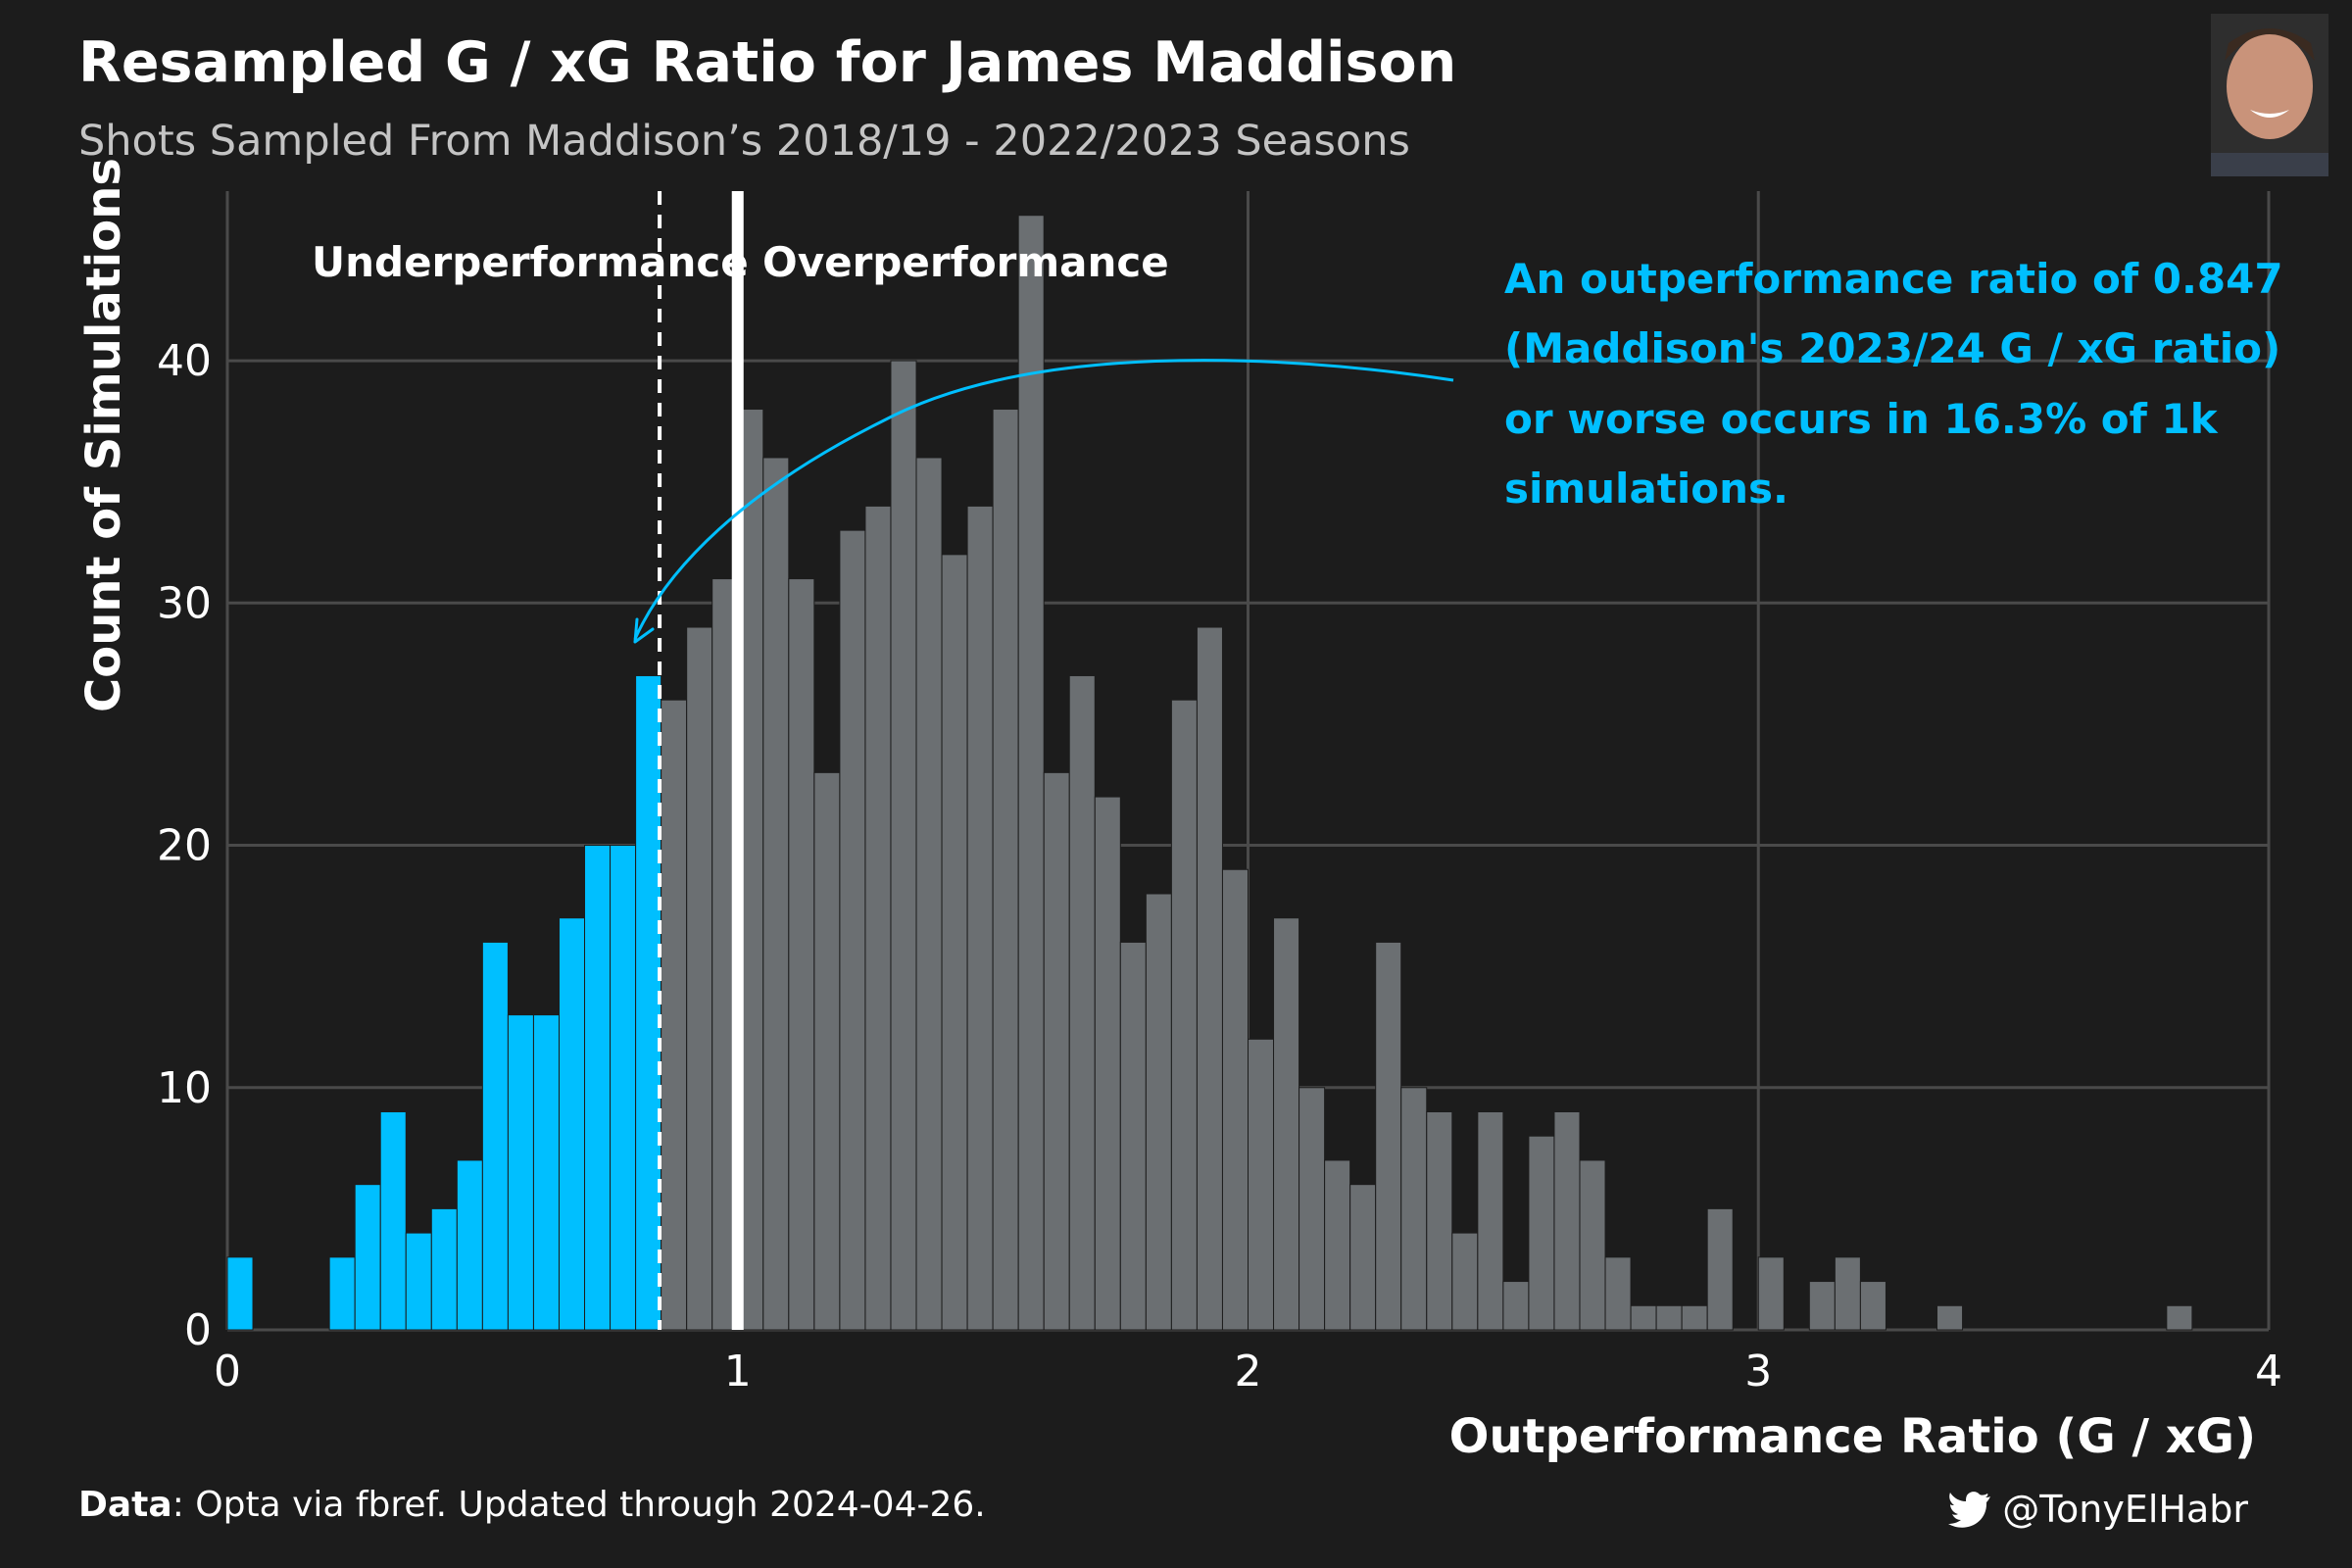 The width and height of the screenshot is (2352, 1568). What do you see at coordinates (1893, 279) in the screenshot?
I see `annotation-line-1: An outperformance ratio of 0.847` at bounding box center [1893, 279].